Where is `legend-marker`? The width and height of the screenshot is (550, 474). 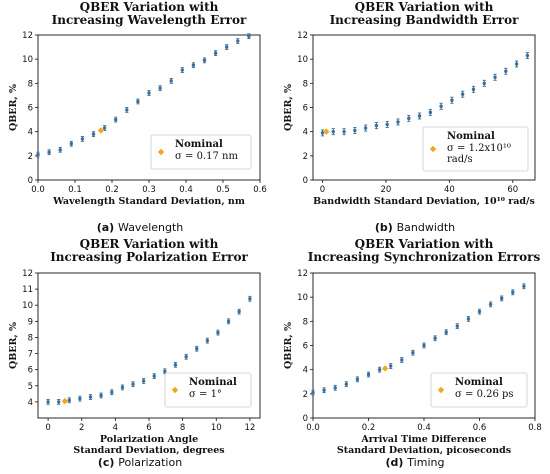
legend-marker is located at coordinates (175, 390).